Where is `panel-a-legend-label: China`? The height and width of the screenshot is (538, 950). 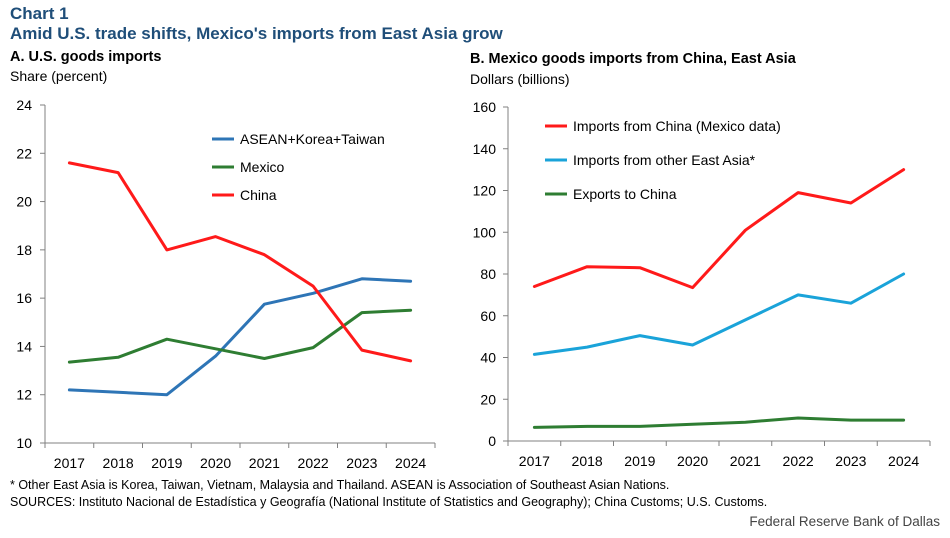
panel-a-legend-label: China is located at coordinates (258, 195).